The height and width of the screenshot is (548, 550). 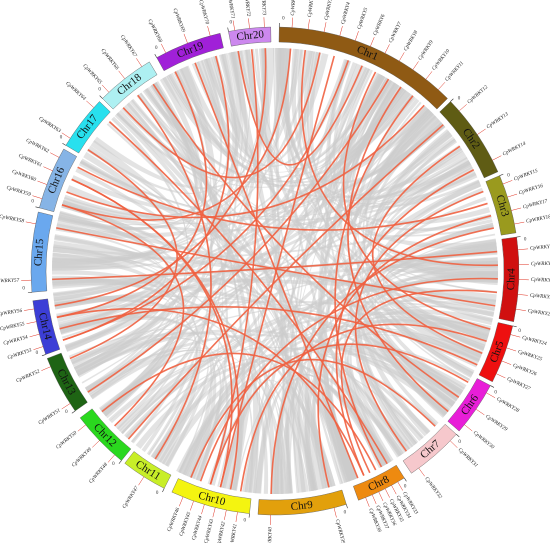 I want to click on gene-label: CpWRKY66, so click(x=110, y=60).